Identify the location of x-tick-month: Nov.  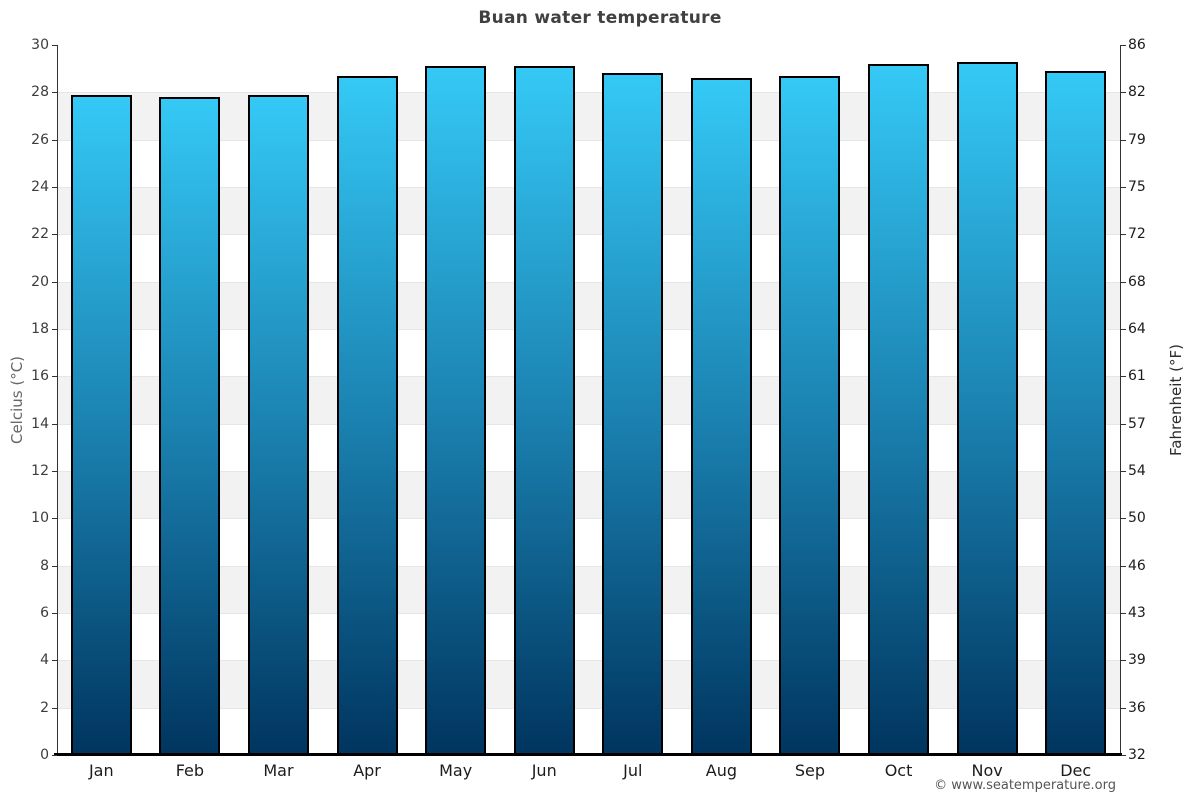
(987, 770).